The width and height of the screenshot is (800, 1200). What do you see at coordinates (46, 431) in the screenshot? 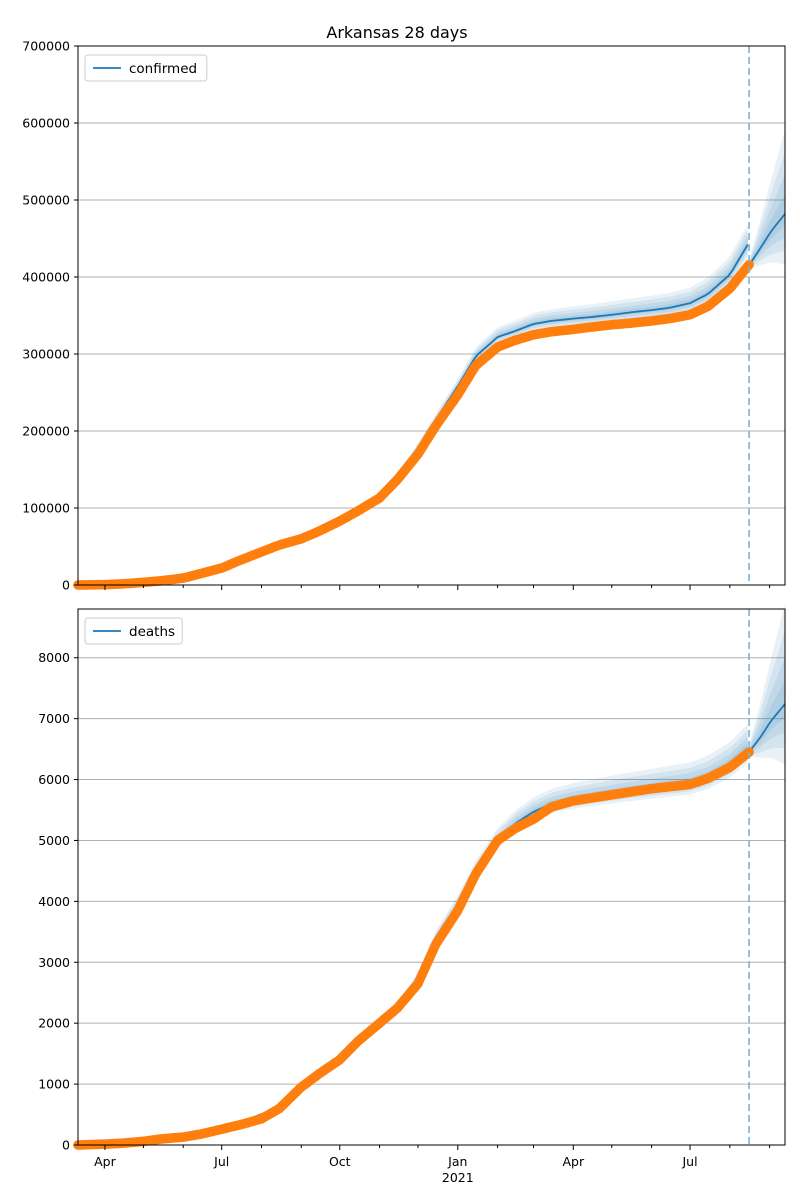
I see `y-tick-label: 200000` at bounding box center [46, 431].